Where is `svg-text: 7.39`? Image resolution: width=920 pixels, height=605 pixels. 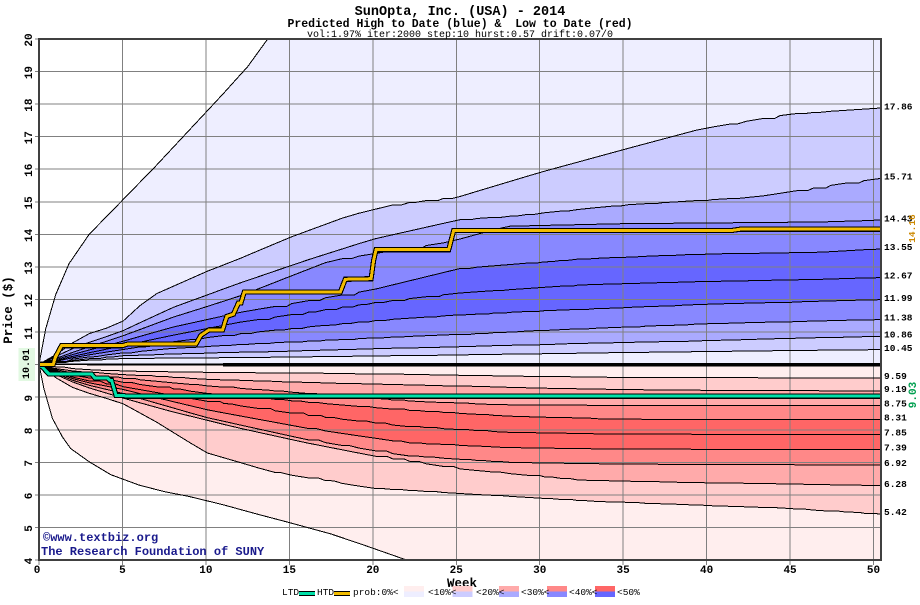
svg-text: 7.39 is located at coordinates (895, 448).